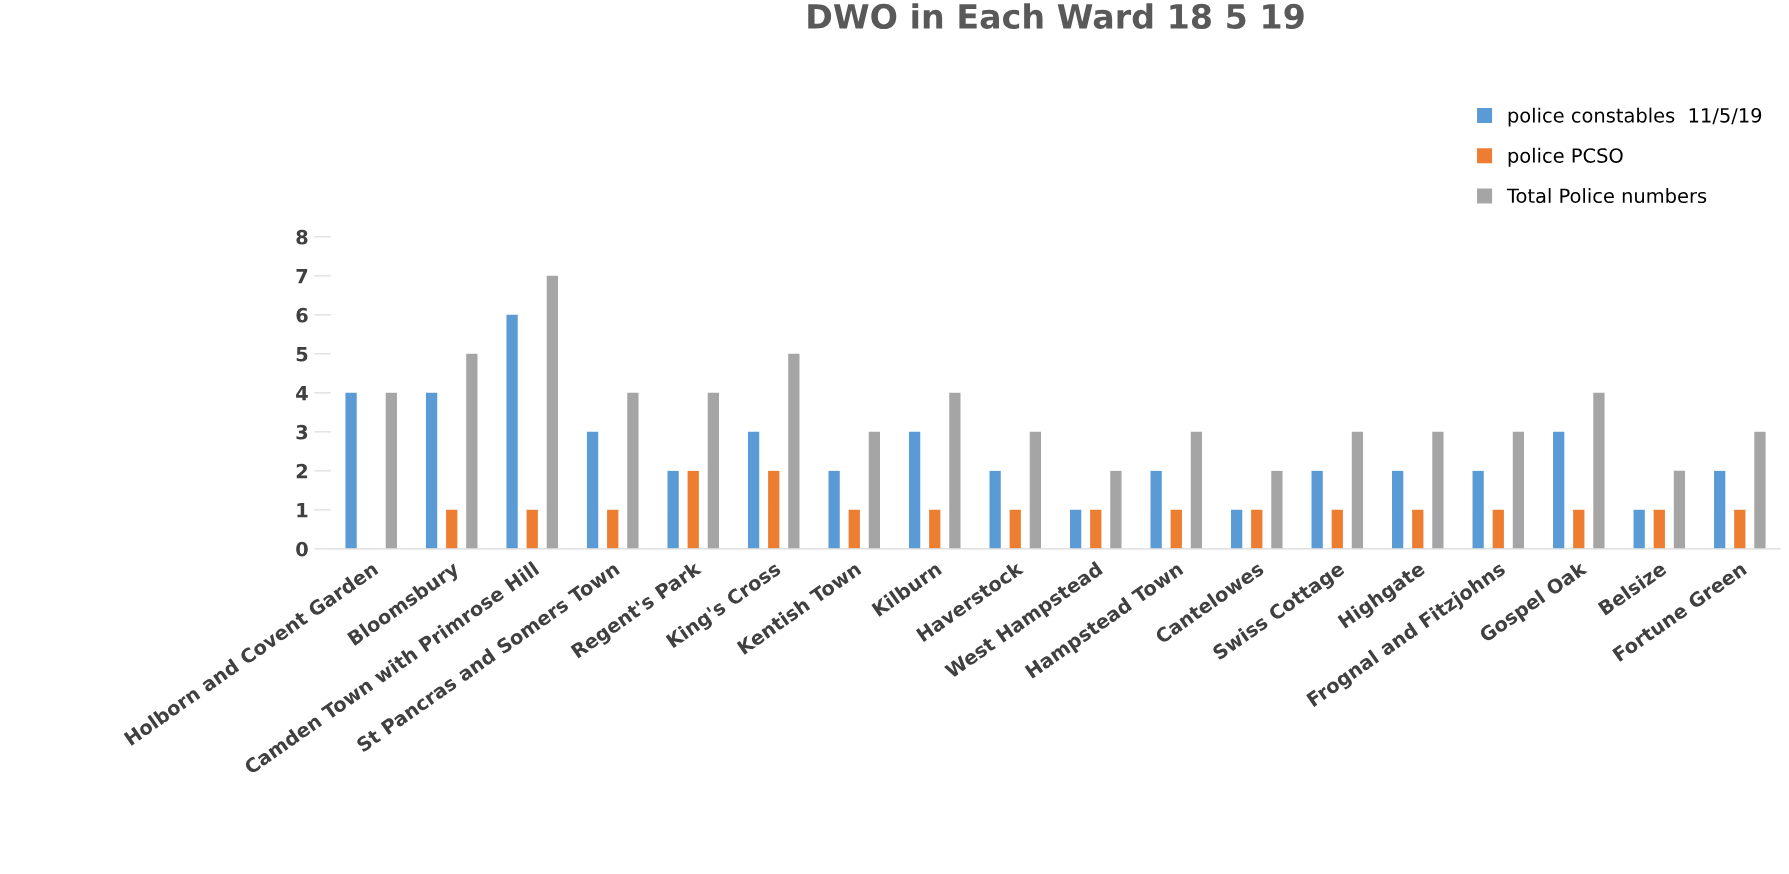 The image size is (1789, 874). Describe the element at coordinates (302, 354) in the screenshot. I see `y-tick-label: 5` at that location.